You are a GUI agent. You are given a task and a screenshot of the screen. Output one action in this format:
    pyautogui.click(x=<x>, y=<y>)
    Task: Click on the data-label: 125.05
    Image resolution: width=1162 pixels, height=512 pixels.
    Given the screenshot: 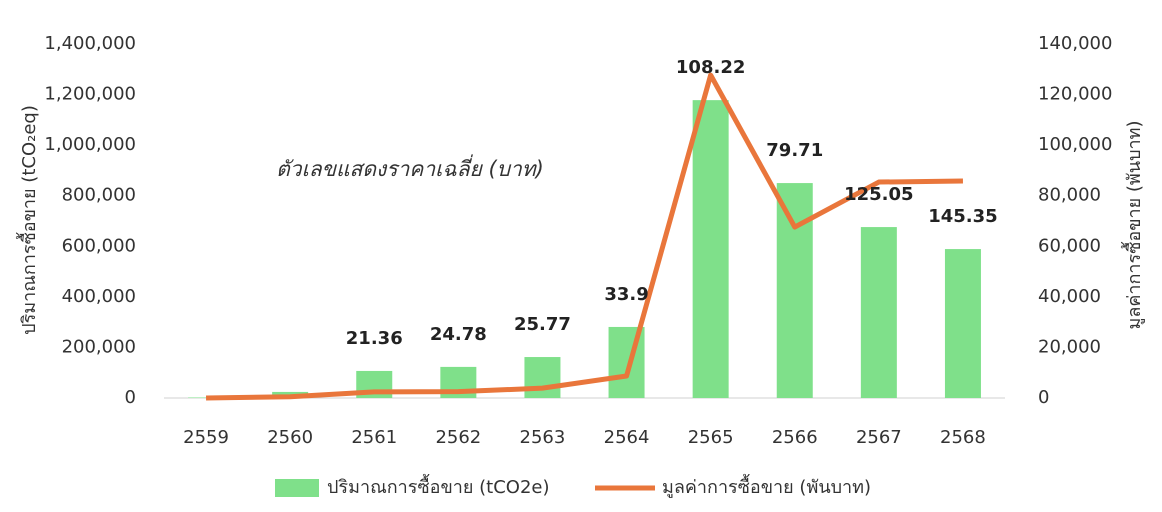 What is the action you would take?
    pyautogui.click(x=878, y=194)
    